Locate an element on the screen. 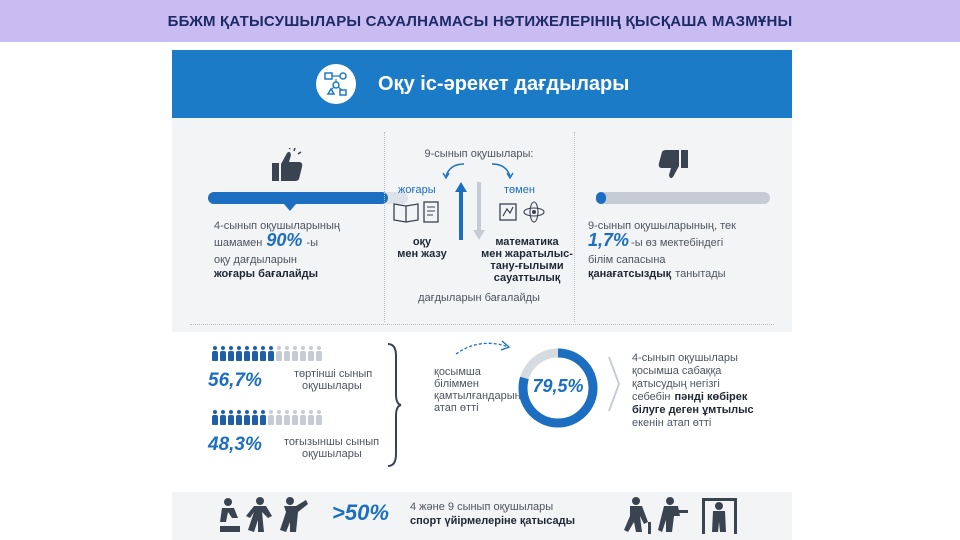 The width and height of the screenshot is (960, 540). right-line3: білім сапасына is located at coordinates (627, 260).